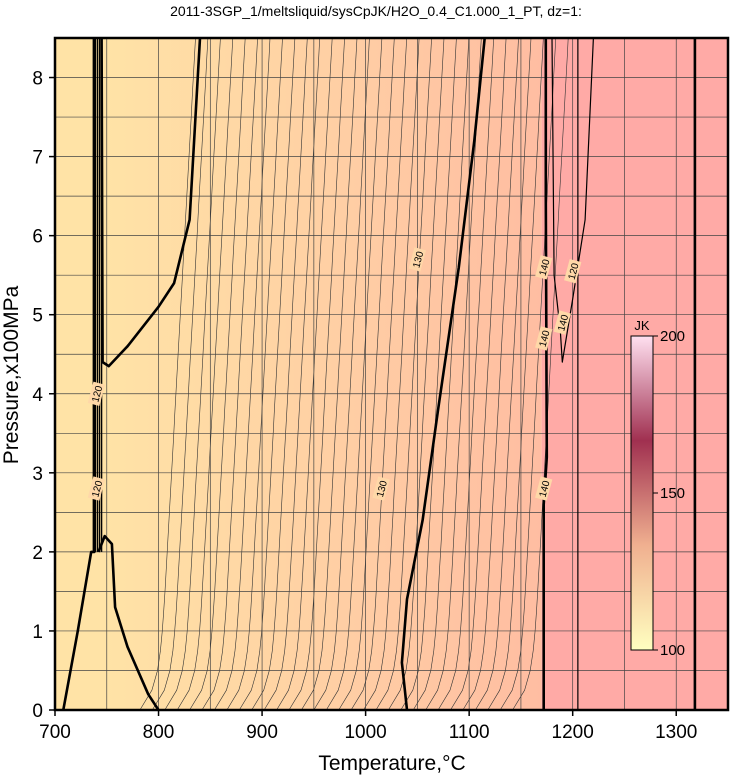  I want to click on x-axis-label: Temperature,°C, so click(391, 763).